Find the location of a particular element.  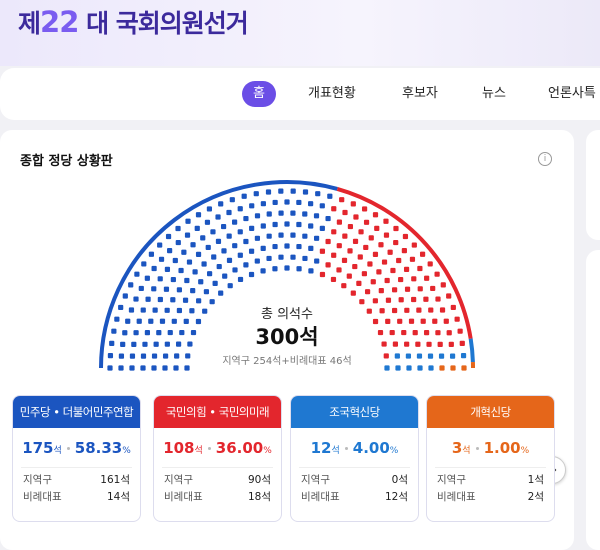

nav-tab: 뉴스 is located at coordinates (494, 94).